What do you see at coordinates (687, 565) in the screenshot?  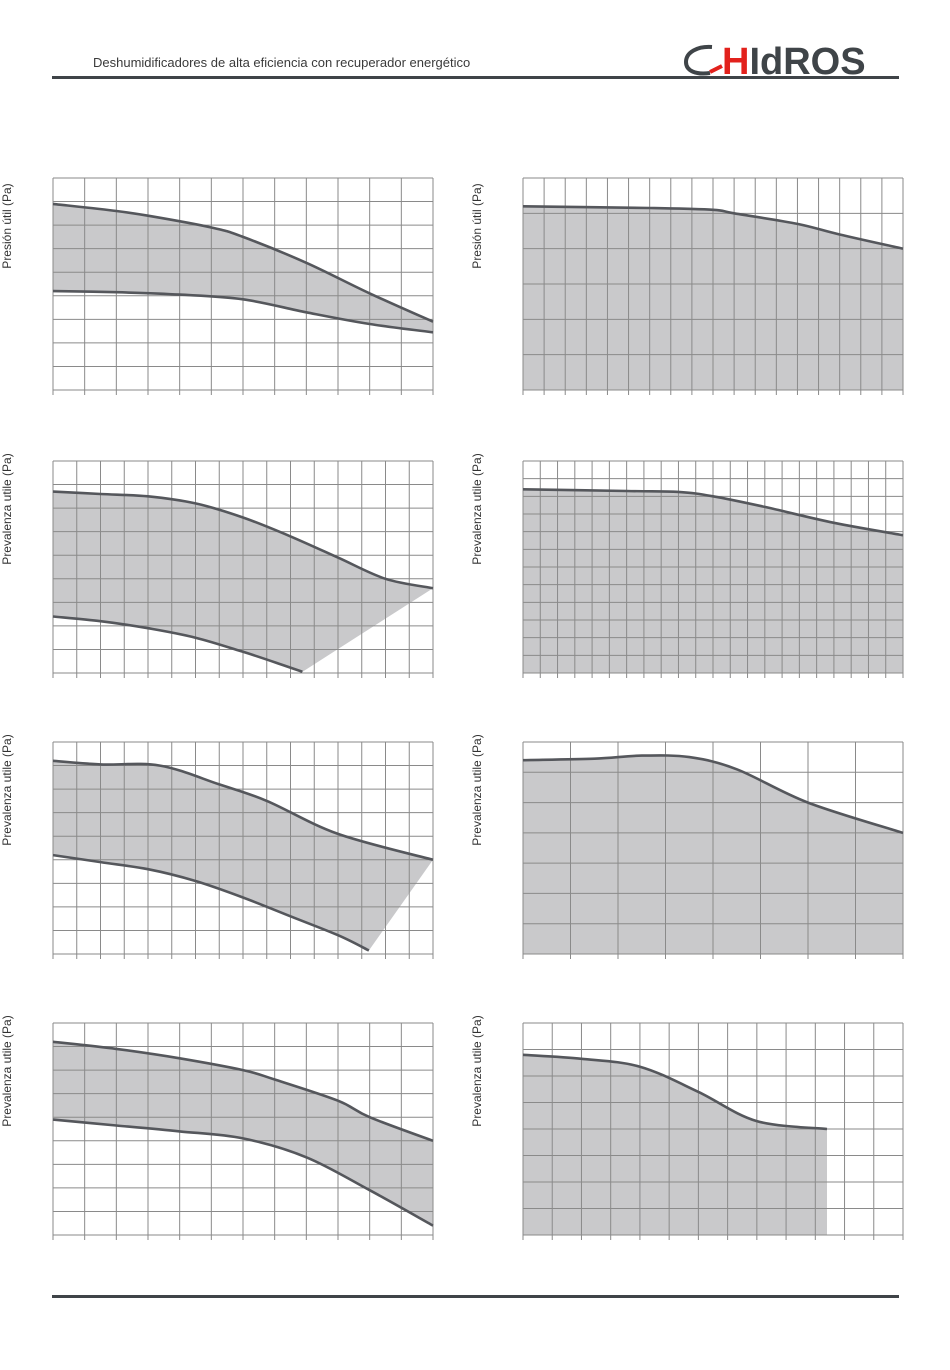 I see `chart-4: Prevalenza utile (Pa)` at bounding box center [687, 565].